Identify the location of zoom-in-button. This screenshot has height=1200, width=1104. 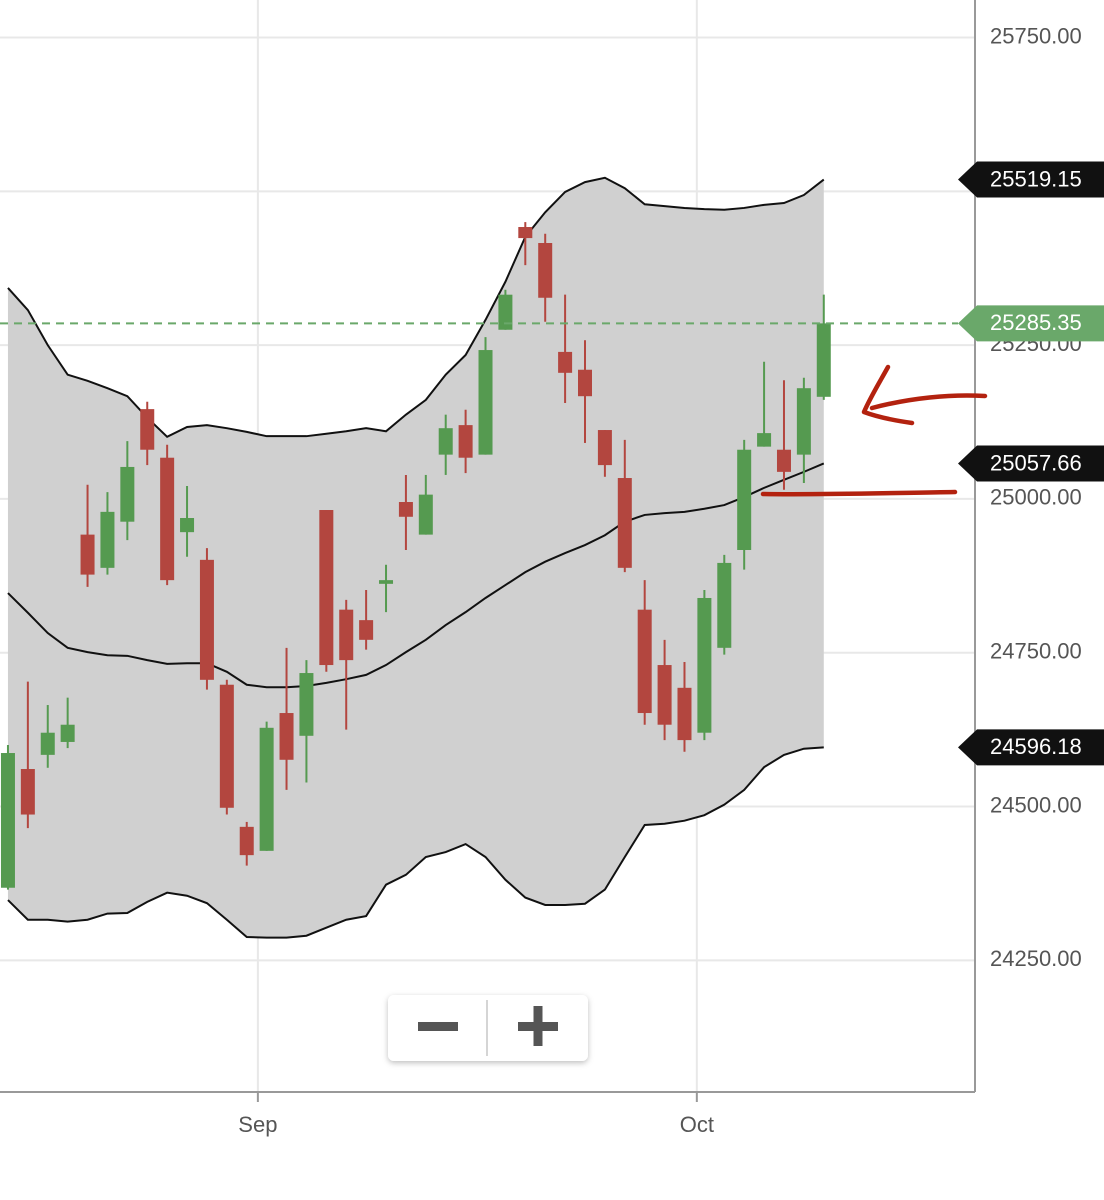
(537, 1028).